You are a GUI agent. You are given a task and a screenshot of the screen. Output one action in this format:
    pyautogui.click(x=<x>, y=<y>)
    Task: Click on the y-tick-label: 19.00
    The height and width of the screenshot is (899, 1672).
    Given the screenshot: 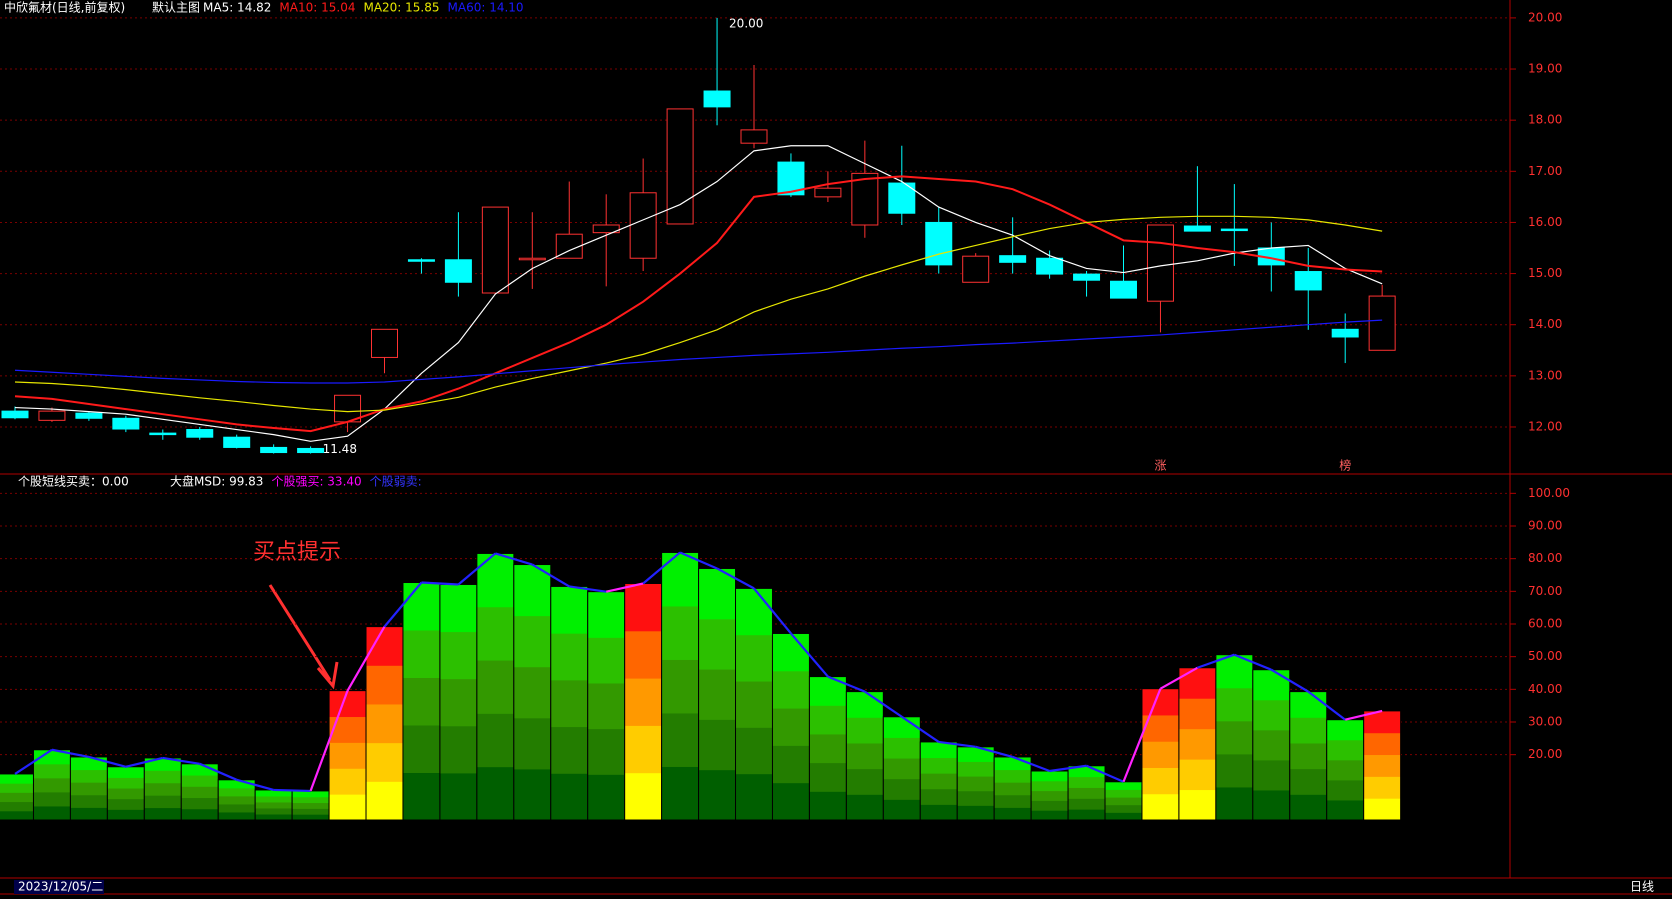 What is the action you would take?
    pyautogui.click(x=1545, y=69)
    